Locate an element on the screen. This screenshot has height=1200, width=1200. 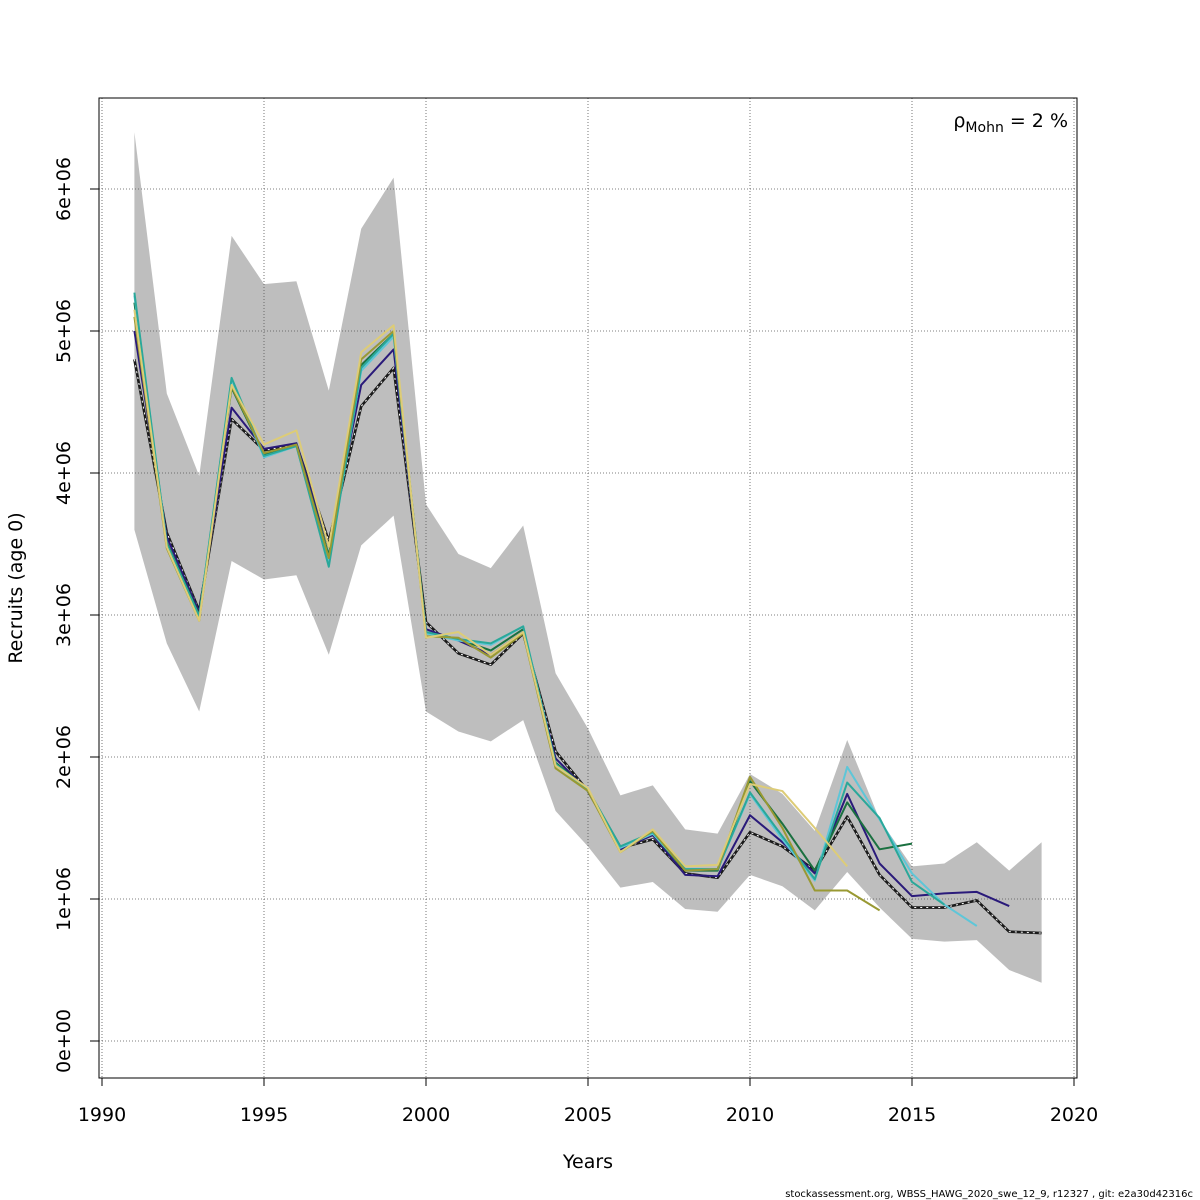
x-tick-label-2010: 2010 is located at coordinates (750, 1115).